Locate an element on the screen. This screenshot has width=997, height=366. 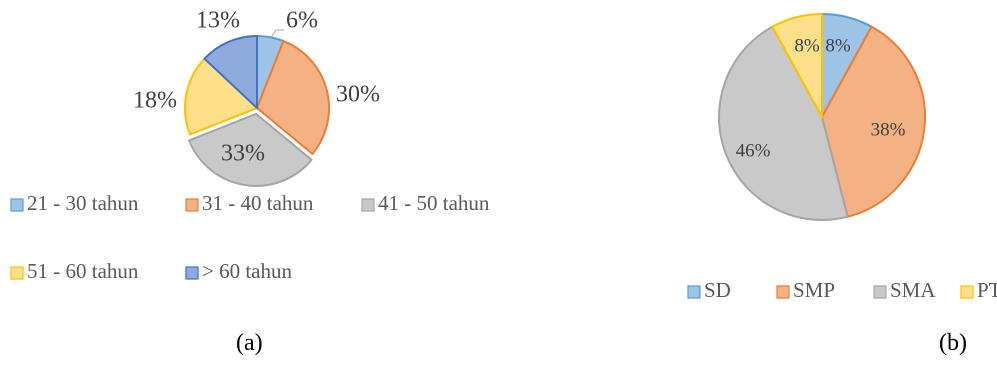
pie-slice-smp is located at coordinates (873, 121).